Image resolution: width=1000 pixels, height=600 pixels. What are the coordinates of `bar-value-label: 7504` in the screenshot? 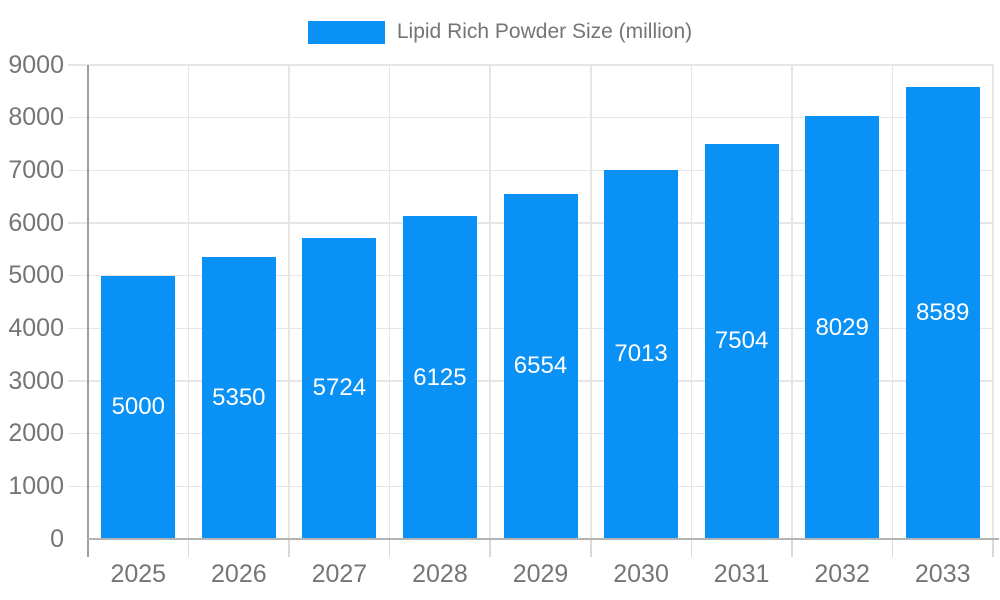 It's located at (741, 341).